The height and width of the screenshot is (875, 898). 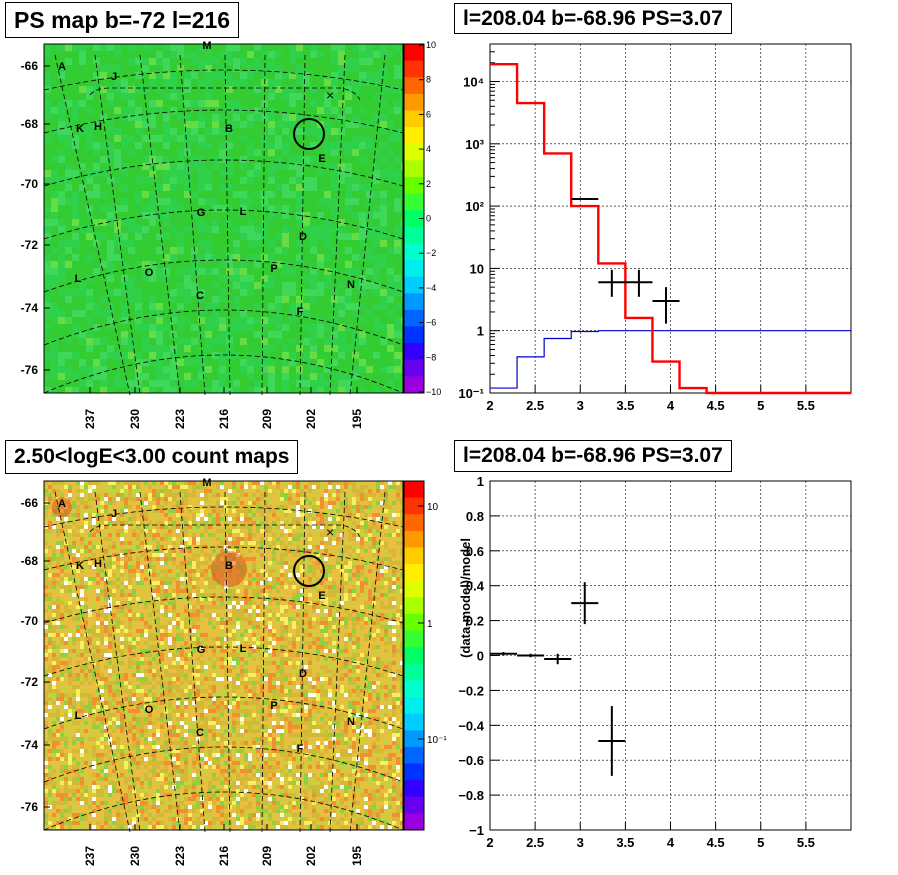 I want to click on colorbar-segment, so click(x=414, y=202).